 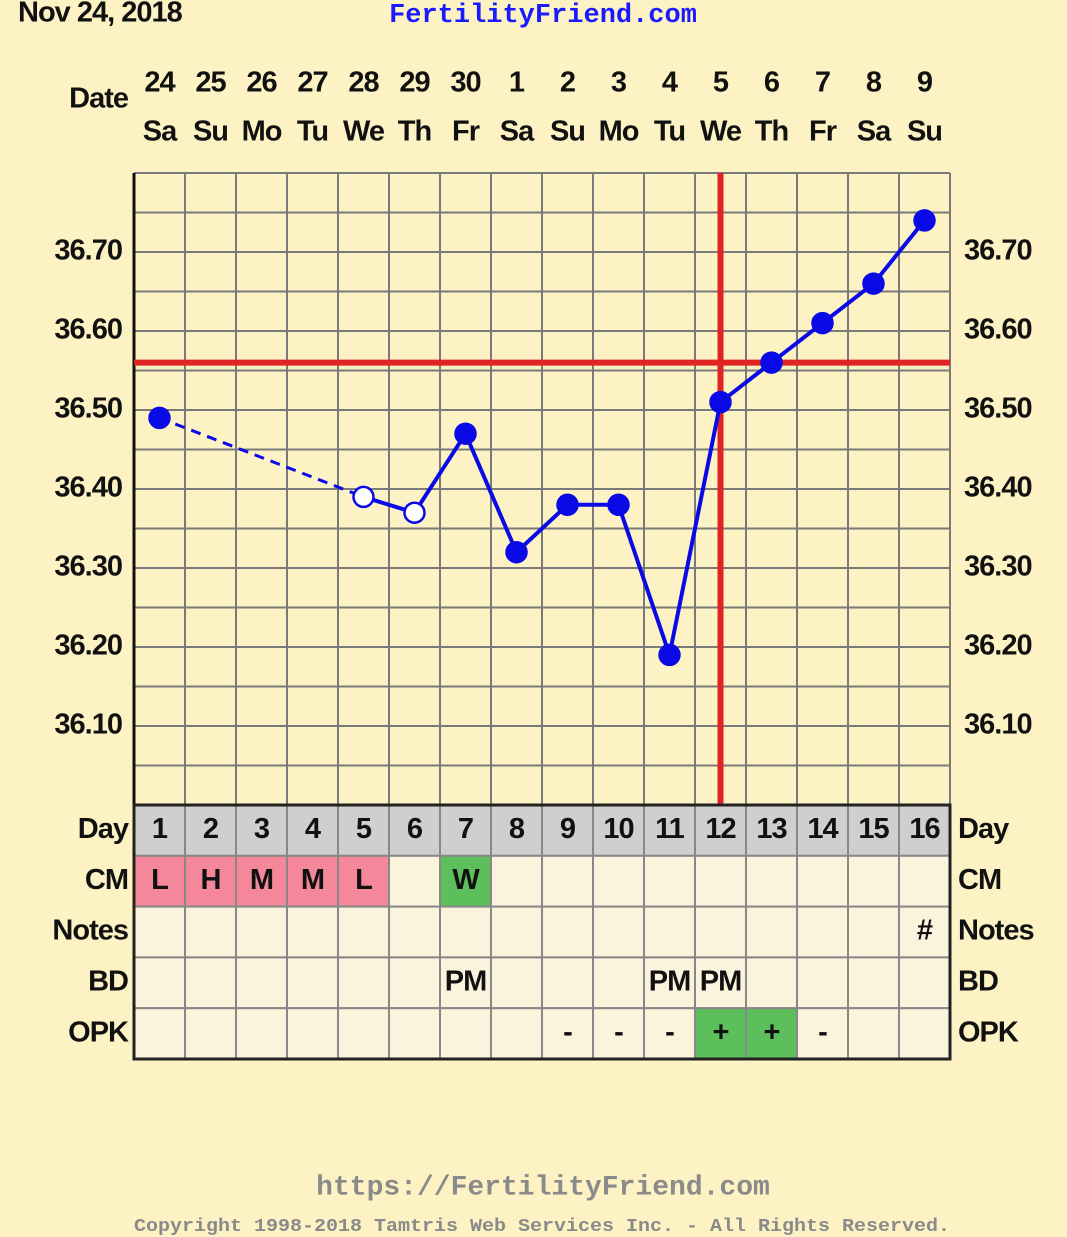 I want to click on row-label: CM, so click(x=106, y=880).